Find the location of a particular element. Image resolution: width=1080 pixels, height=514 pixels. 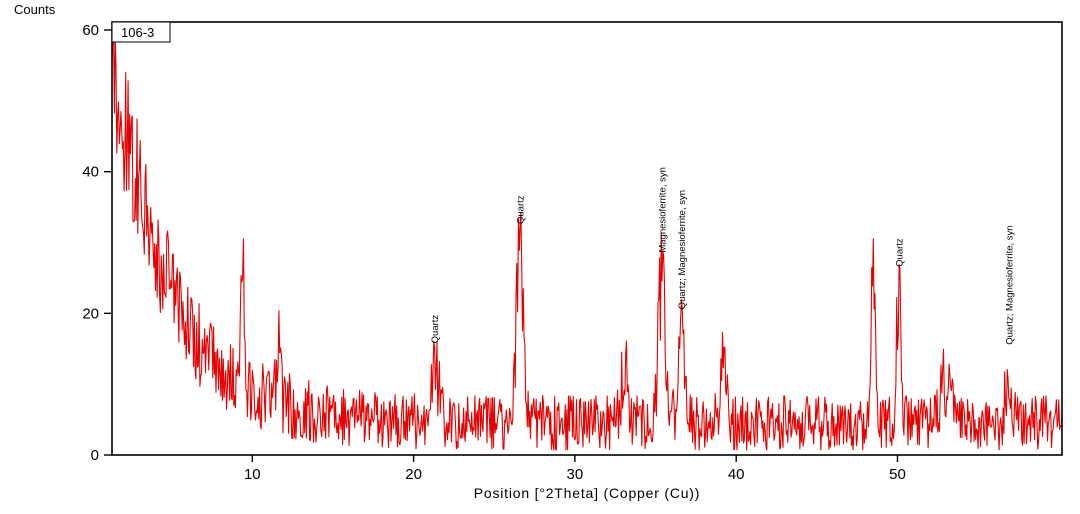

y-tick-label: 40 is located at coordinates (90, 172).